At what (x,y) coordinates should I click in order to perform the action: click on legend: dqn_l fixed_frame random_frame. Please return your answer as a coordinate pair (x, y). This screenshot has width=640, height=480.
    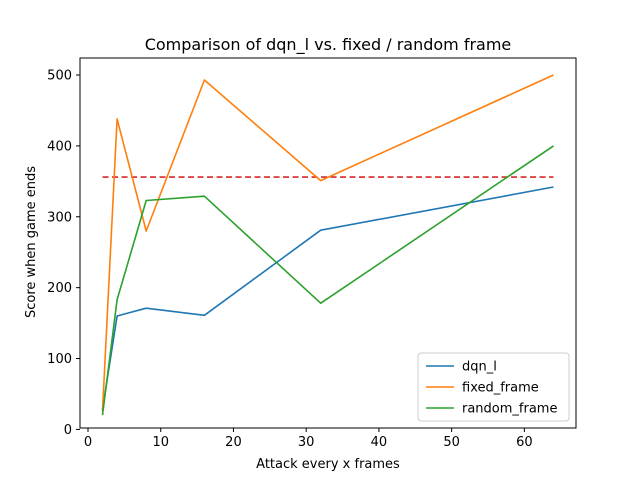
    Looking at the image, I should click on (493, 387).